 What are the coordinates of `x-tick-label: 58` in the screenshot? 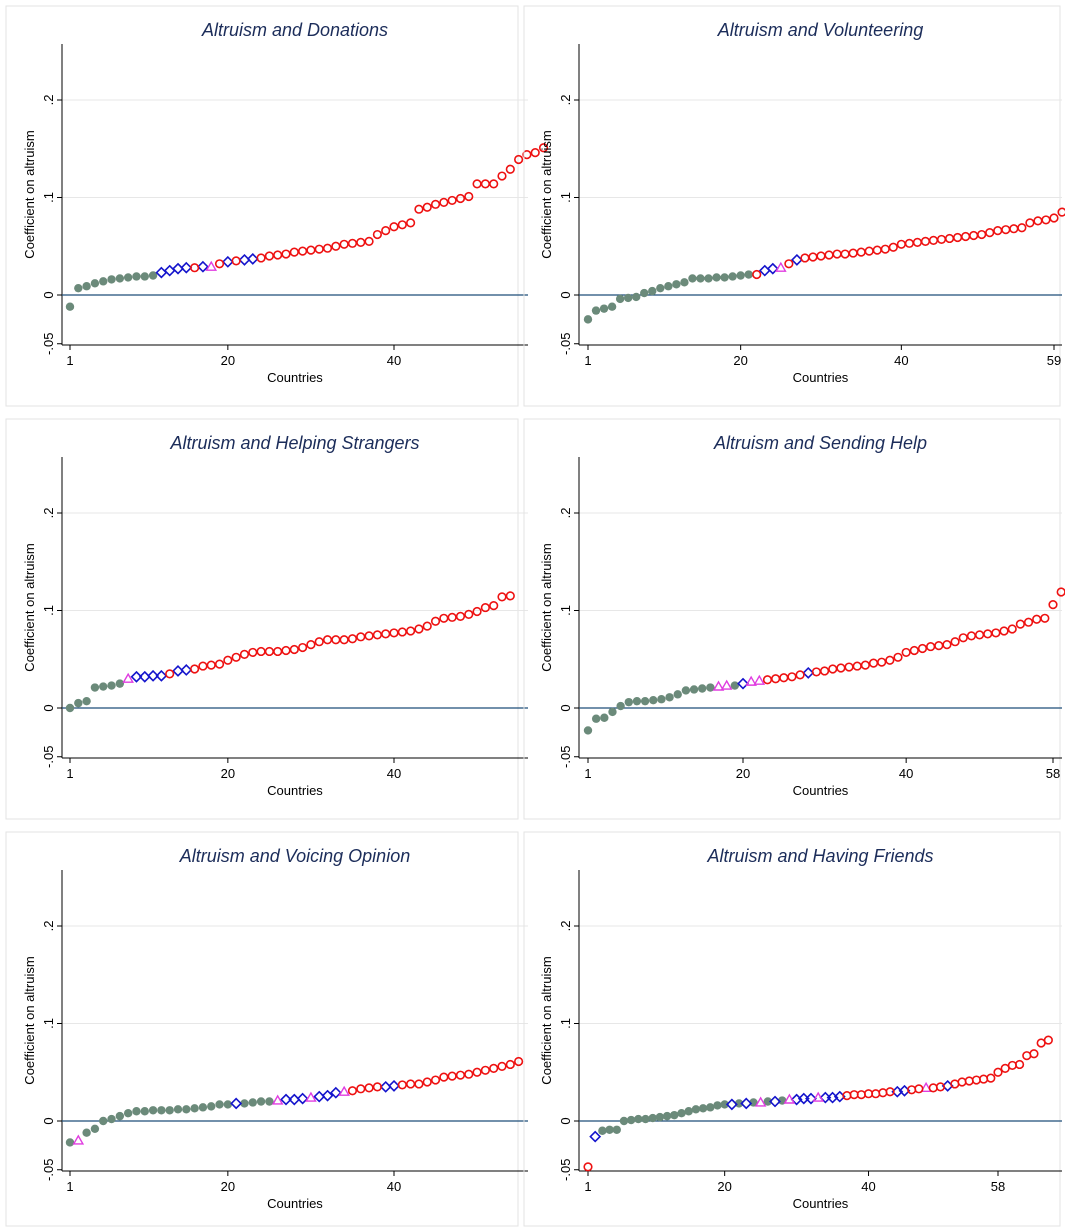 It's located at (998, 1186).